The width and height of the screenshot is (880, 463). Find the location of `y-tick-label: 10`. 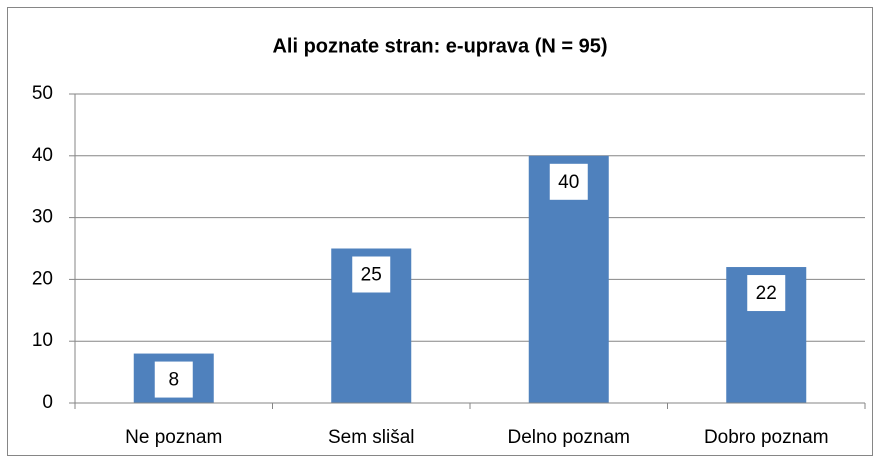

y-tick-label: 10 is located at coordinates (42, 340).